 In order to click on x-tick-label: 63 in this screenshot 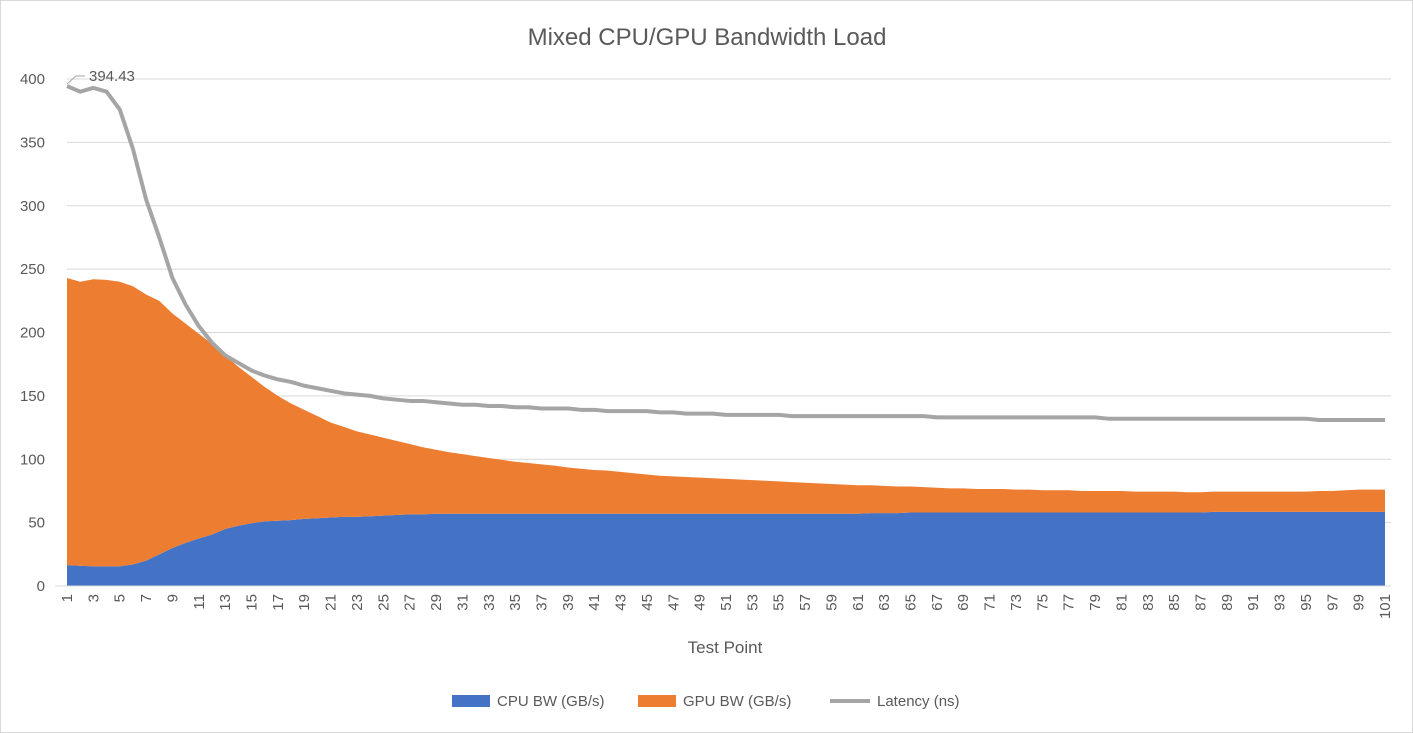, I will do `click(884, 602)`.